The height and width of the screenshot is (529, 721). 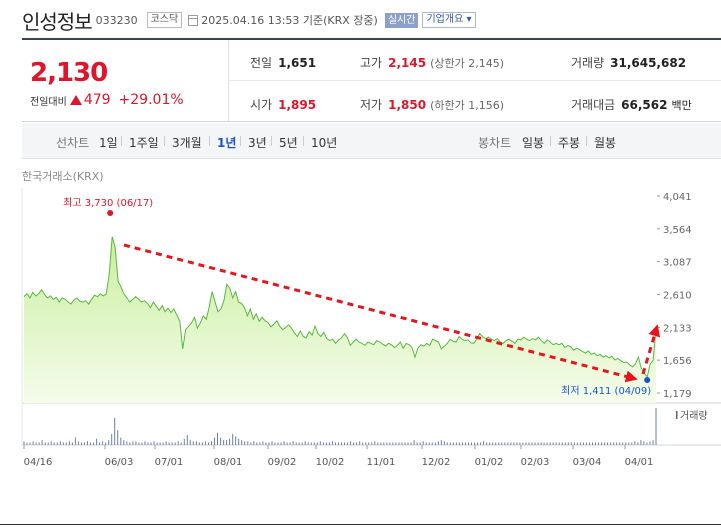 What do you see at coordinates (677, 197) in the screenshot?
I see `y-tick-label: 4,041` at bounding box center [677, 197].